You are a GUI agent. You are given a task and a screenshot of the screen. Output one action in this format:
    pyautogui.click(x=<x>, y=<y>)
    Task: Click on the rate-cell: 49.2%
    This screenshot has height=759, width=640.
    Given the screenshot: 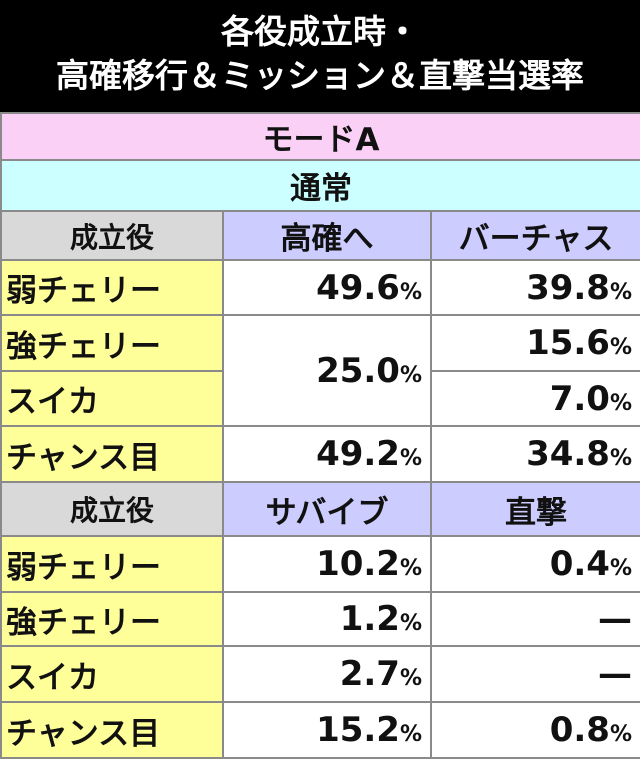 What is the action you would take?
    pyautogui.click(x=327, y=454)
    